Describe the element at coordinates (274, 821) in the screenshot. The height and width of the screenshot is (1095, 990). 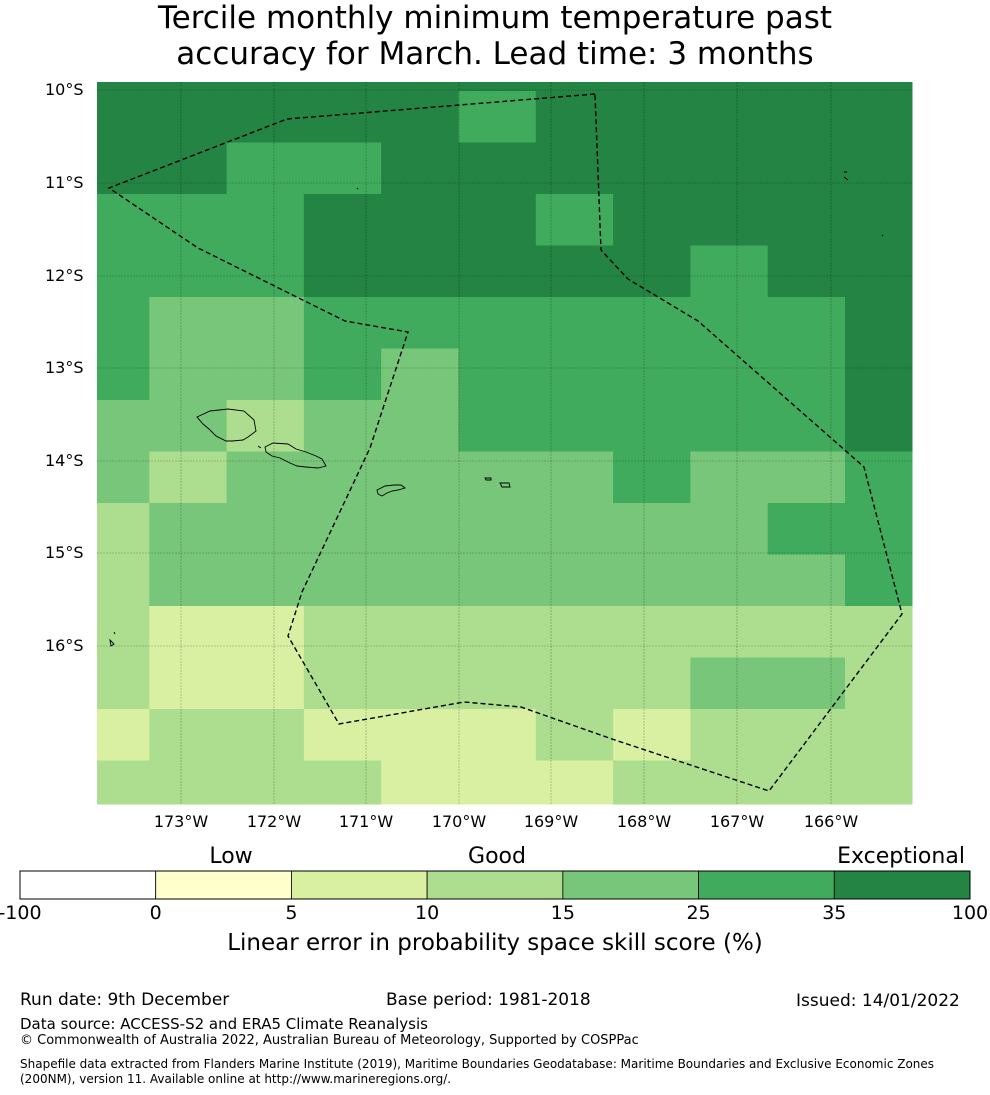
I see `longitude-label: 172°W` at that location.